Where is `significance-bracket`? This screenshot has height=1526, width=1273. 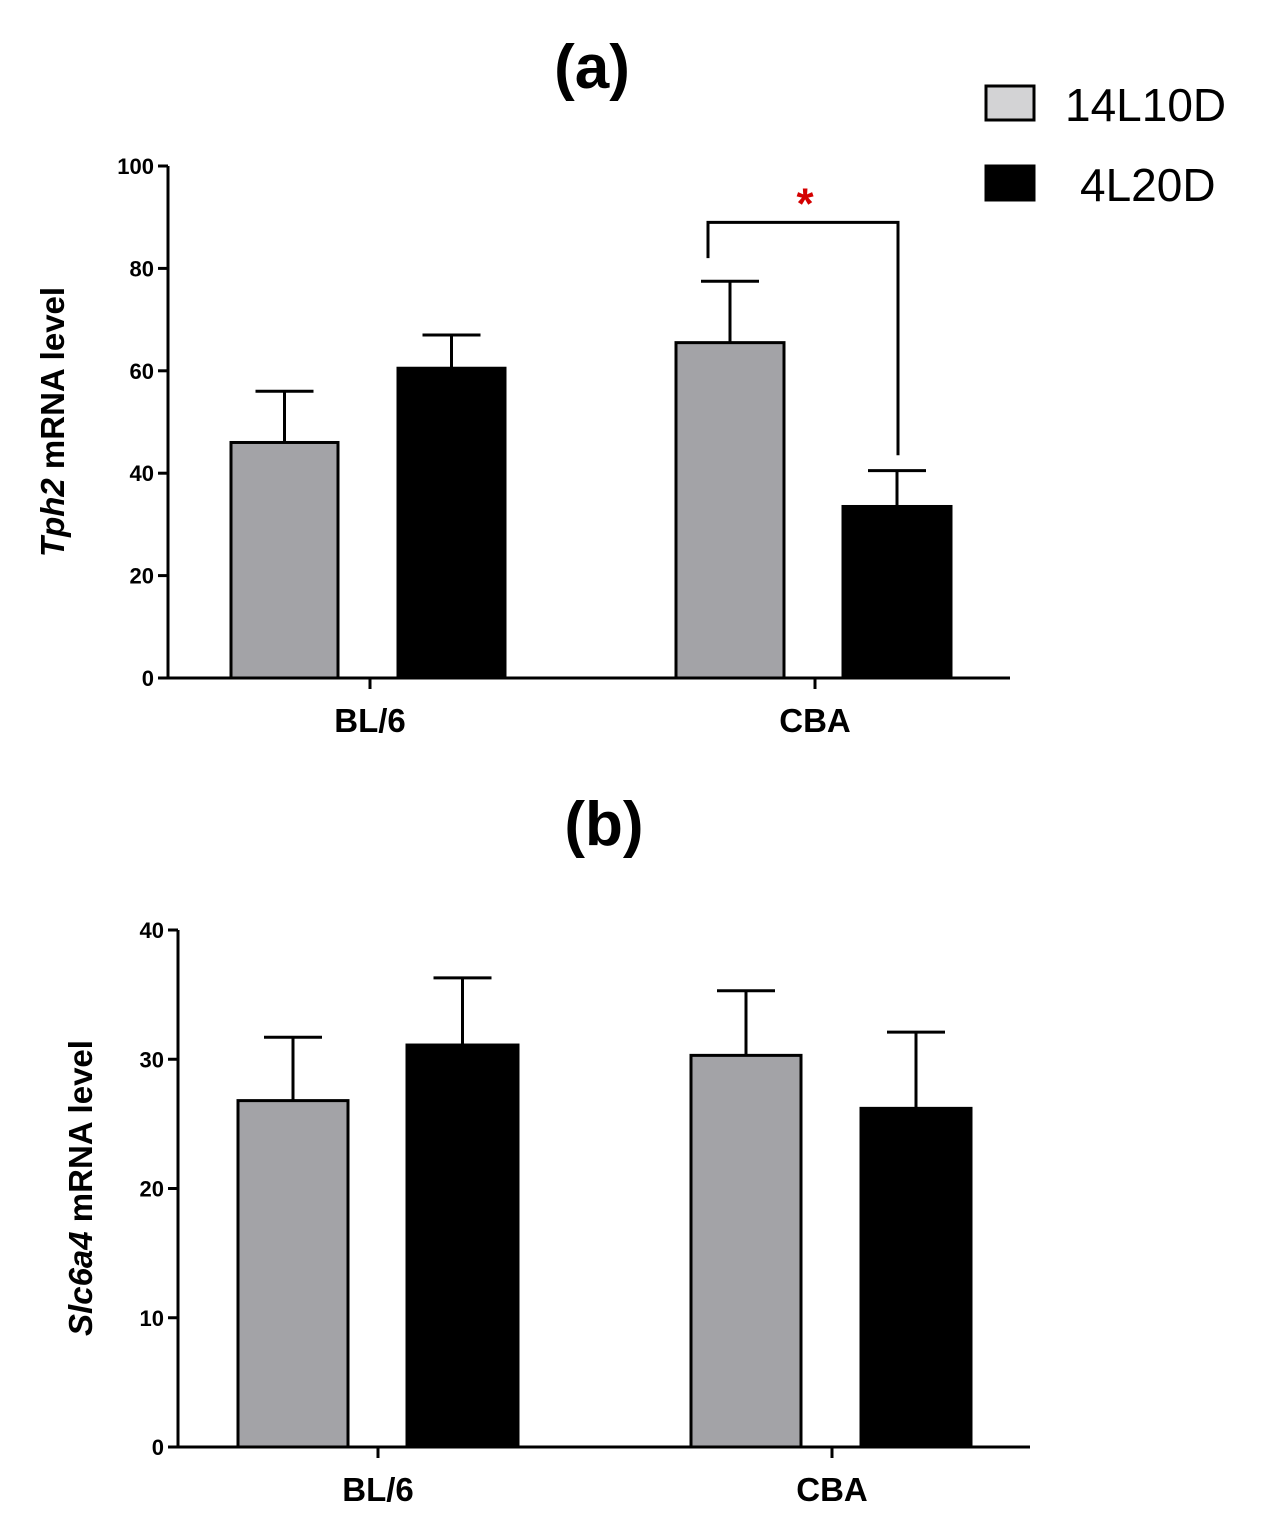 significance-bracket is located at coordinates (803, 338).